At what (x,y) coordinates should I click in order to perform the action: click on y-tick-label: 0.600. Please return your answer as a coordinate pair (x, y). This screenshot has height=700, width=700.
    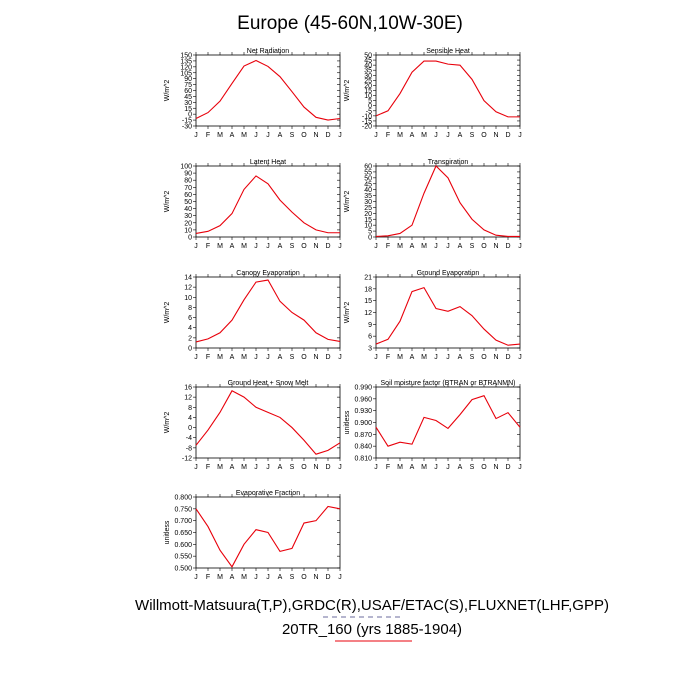
    Looking at the image, I should click on (183, 545).